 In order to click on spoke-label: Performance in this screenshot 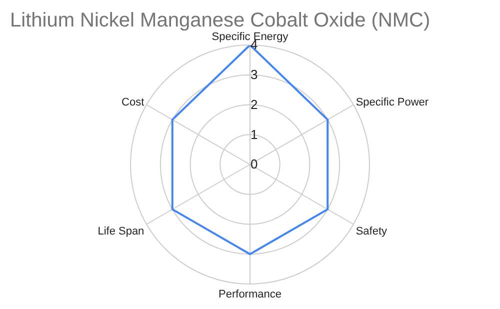, I will do `click(250, 294)`.